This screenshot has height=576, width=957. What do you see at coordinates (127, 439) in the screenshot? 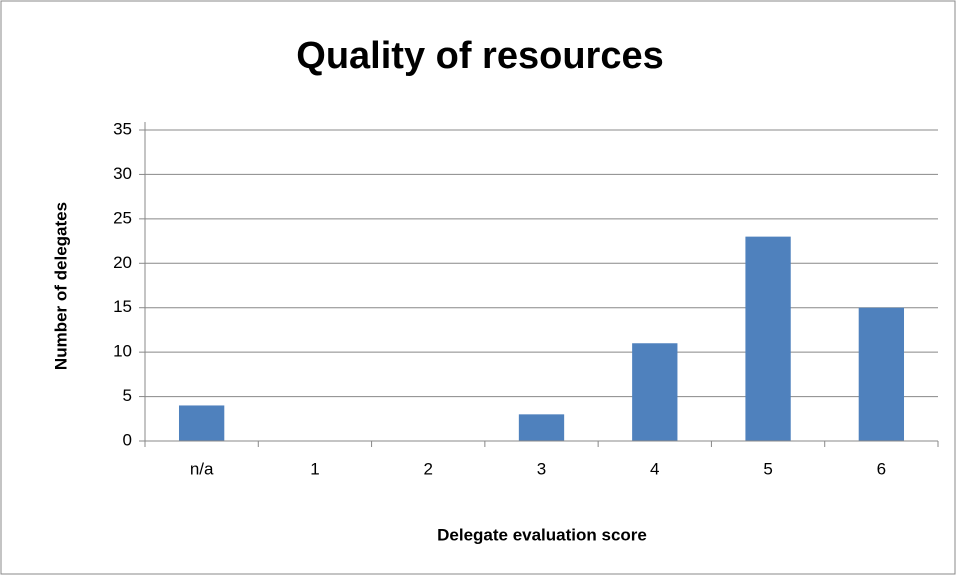
I see `y-tick-label: 0` at bounding box center [127, 439].